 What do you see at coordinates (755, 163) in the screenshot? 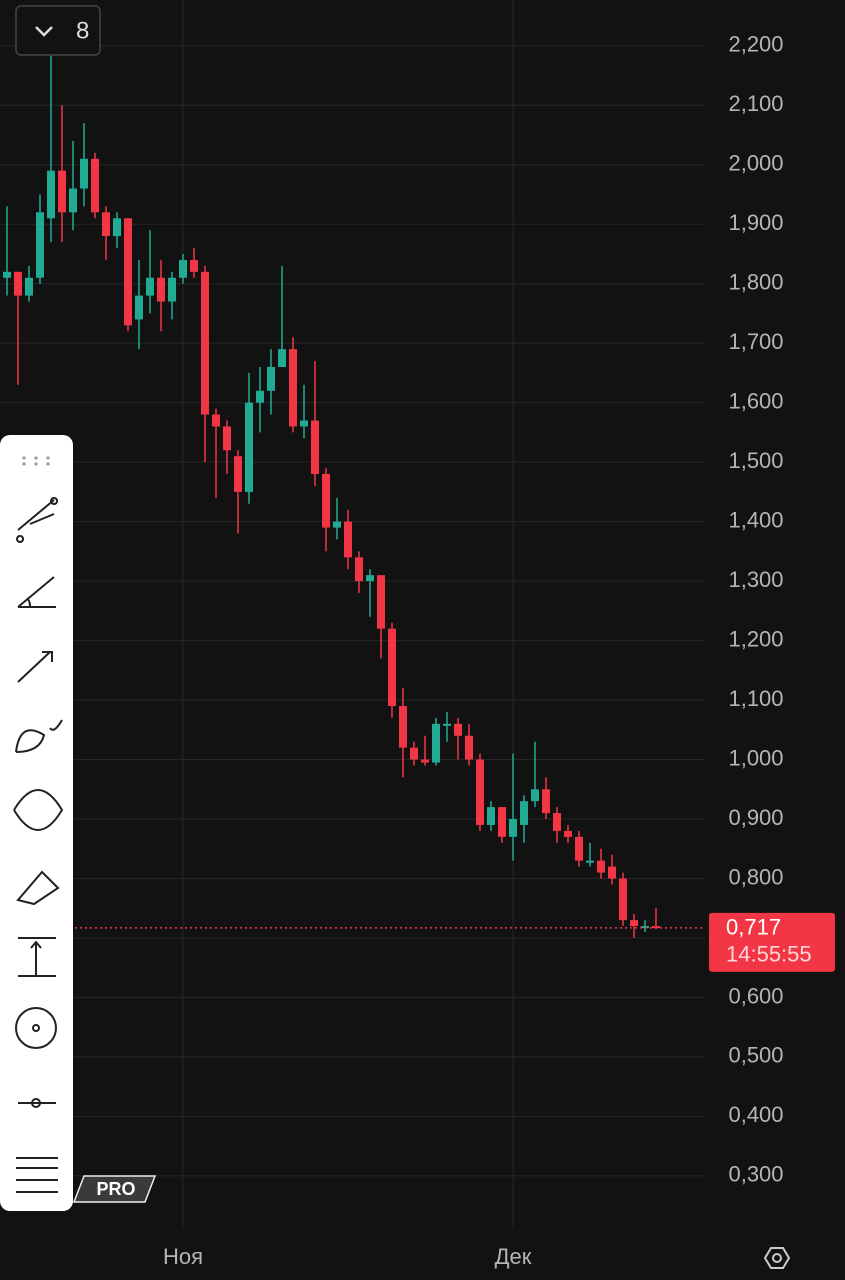
I see `y-tick-label: 2,000` at bounding box center [755, 163].